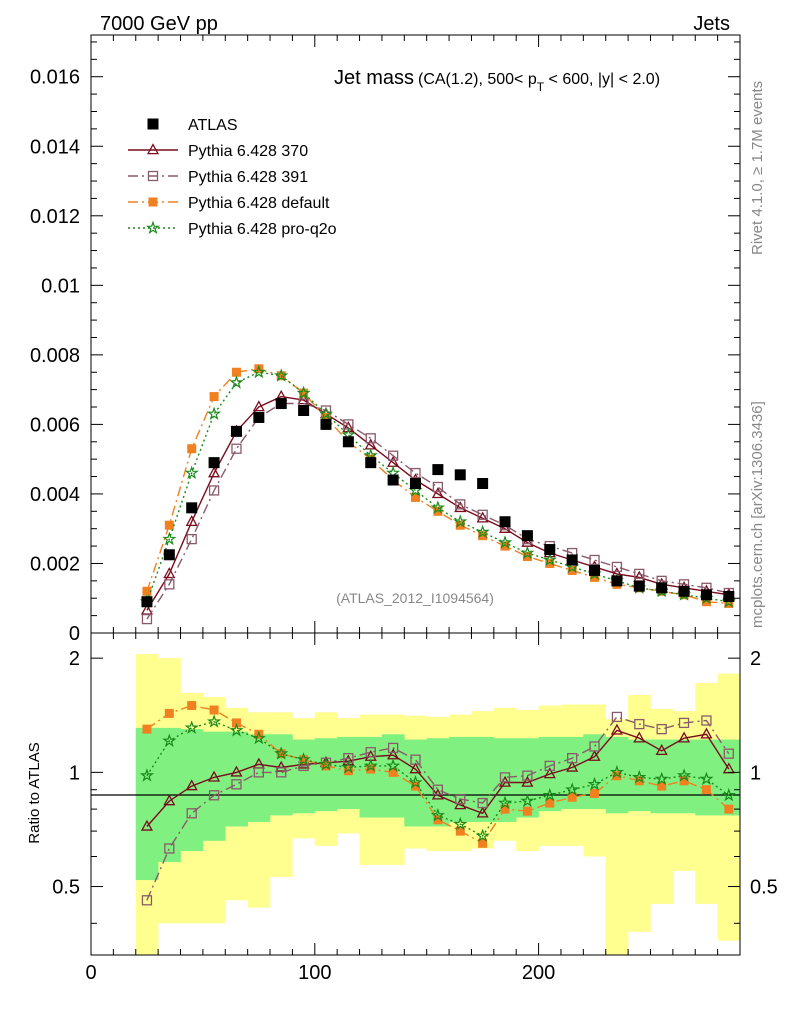 The height and width of the screenshot is (1024, 786). What do you see at coordinates (539, 82) in the screenshot?
I see `main-subtitle: (CA(1.2), 500< pT < 600, |y| < 2.0)` at bounding box center [539, 82].